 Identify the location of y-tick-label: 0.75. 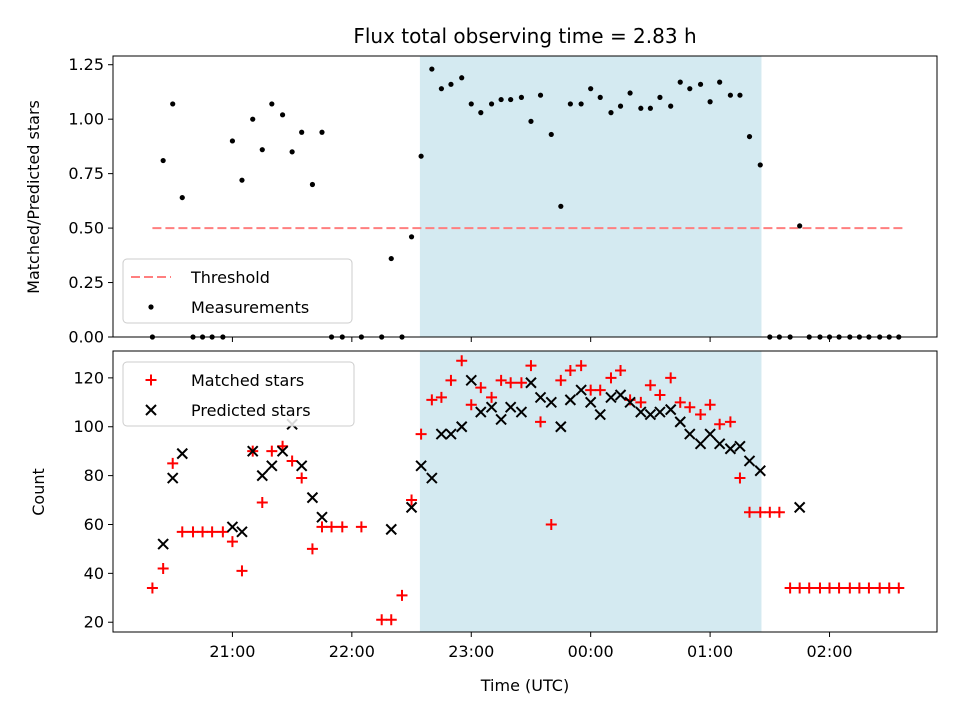
(86, 173).